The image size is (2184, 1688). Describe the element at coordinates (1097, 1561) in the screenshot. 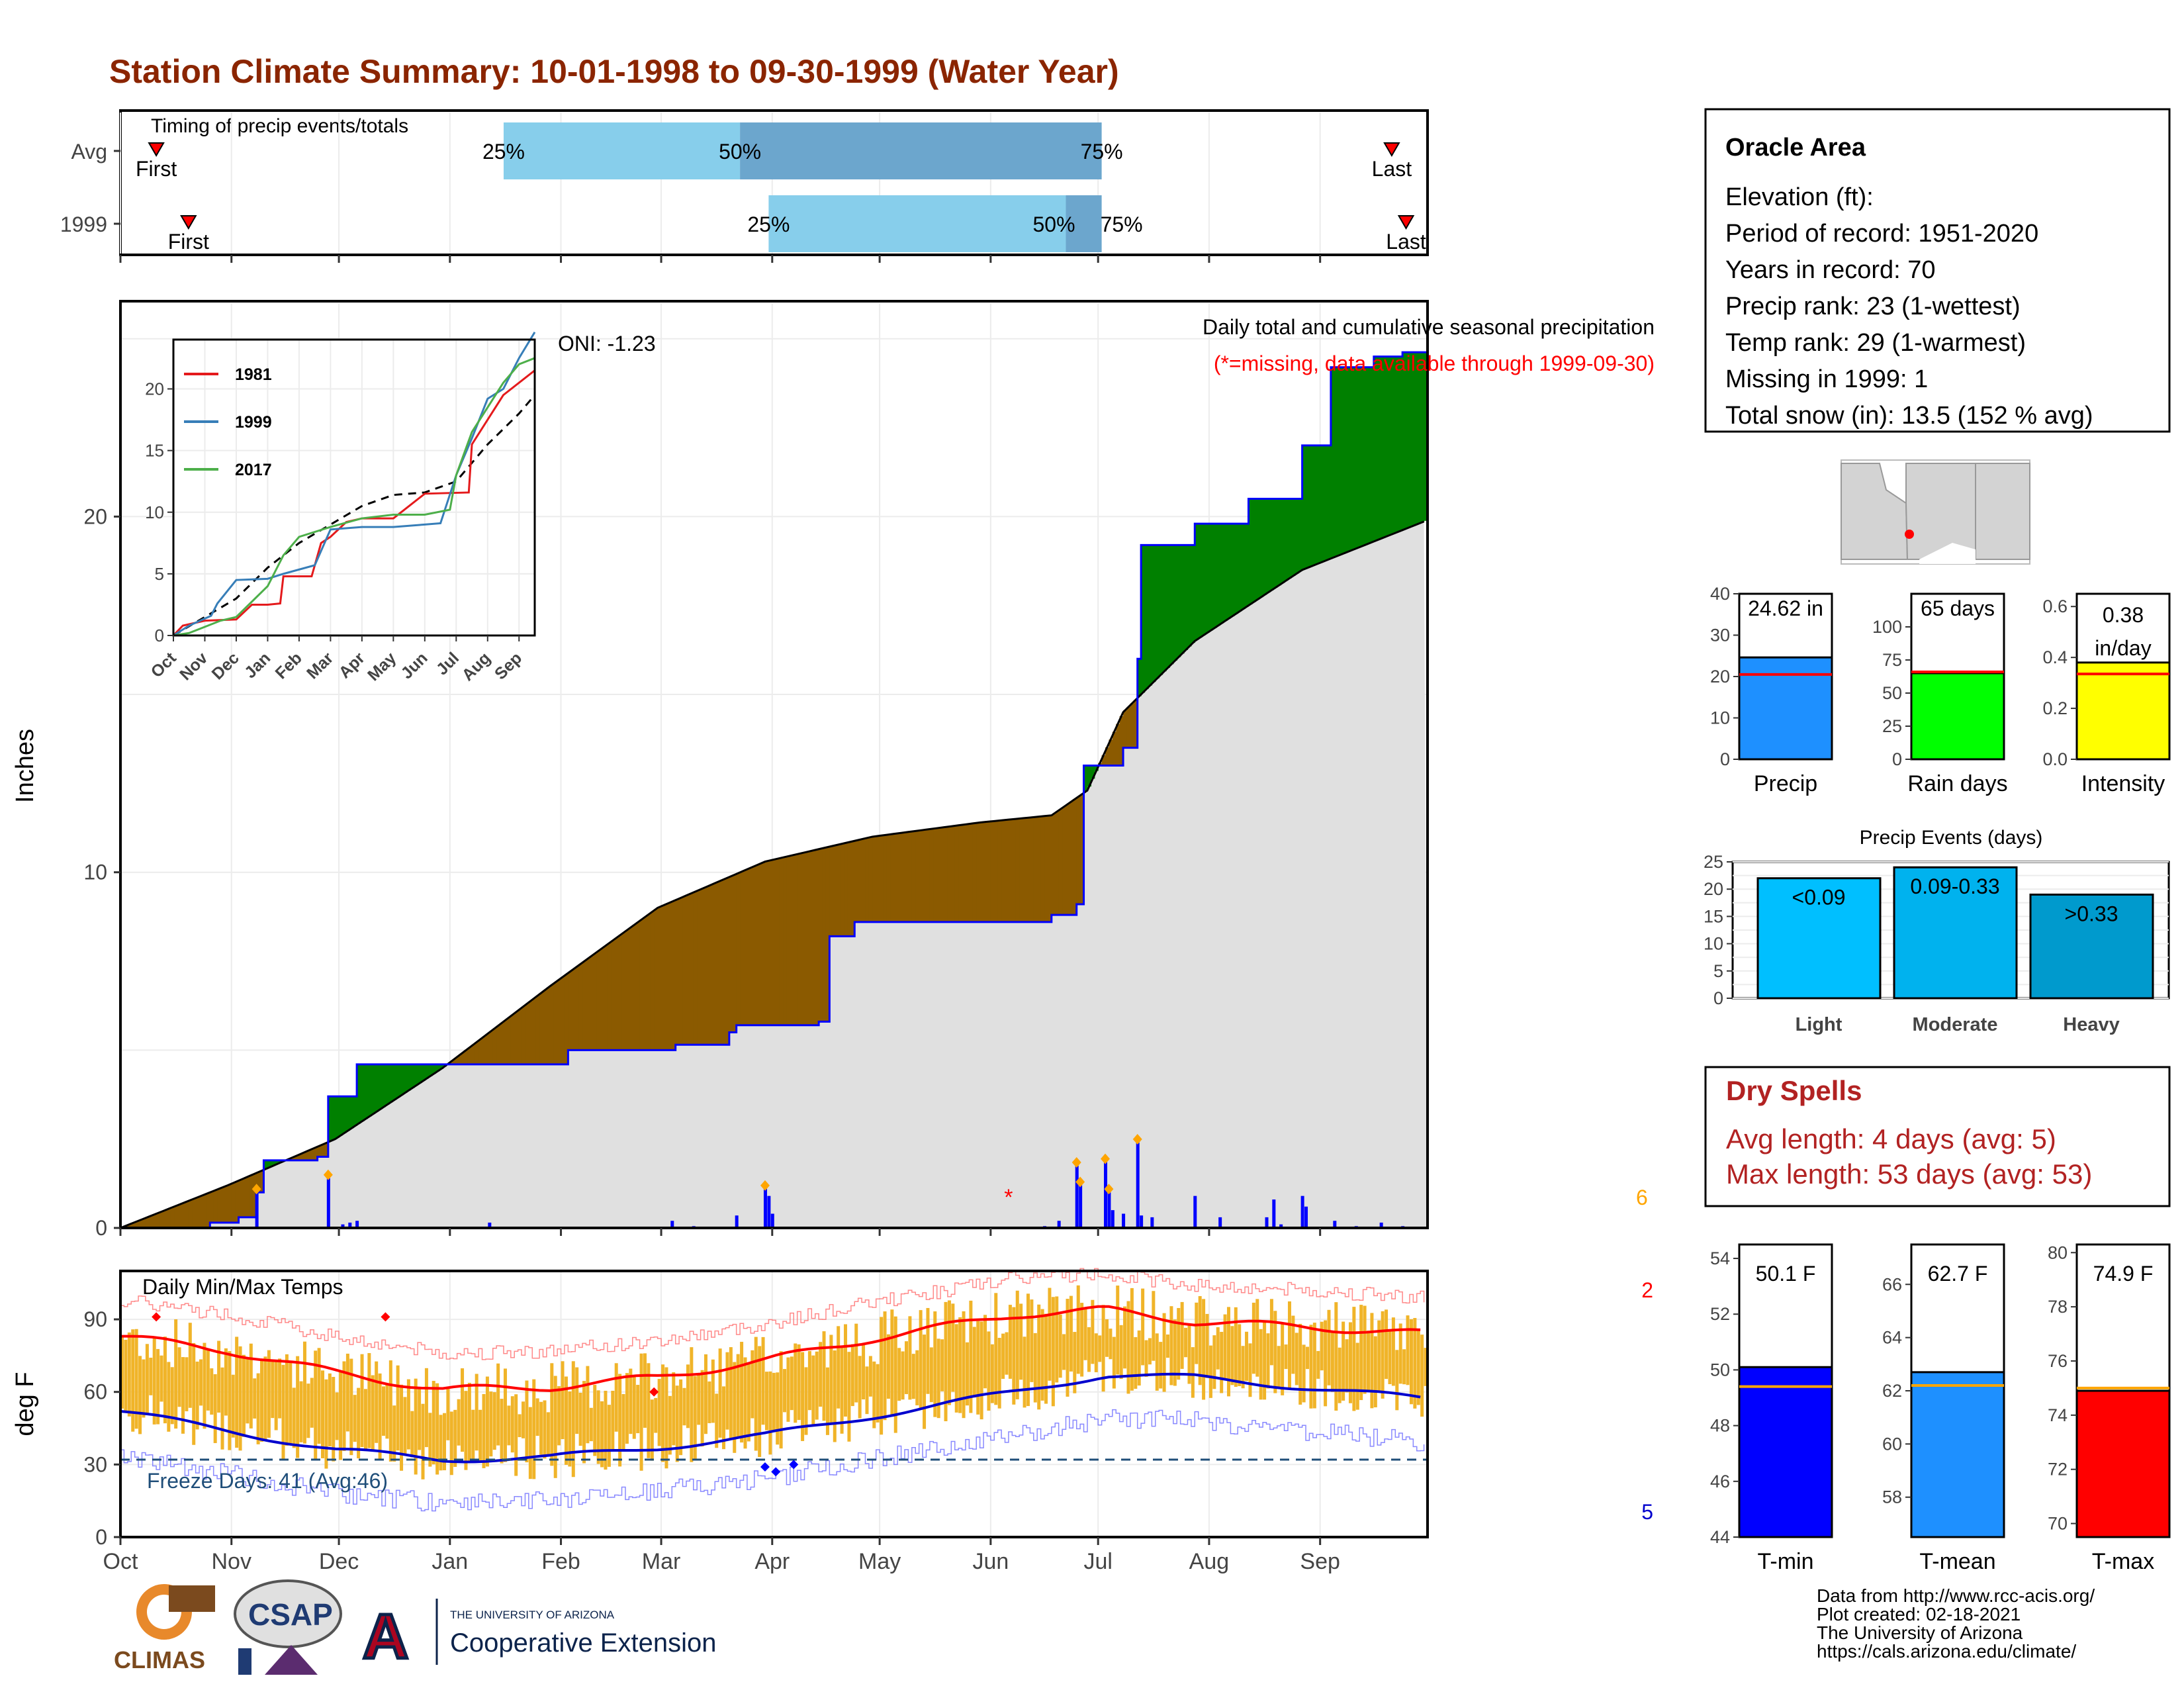

I see `month-label: Jul` at that location.